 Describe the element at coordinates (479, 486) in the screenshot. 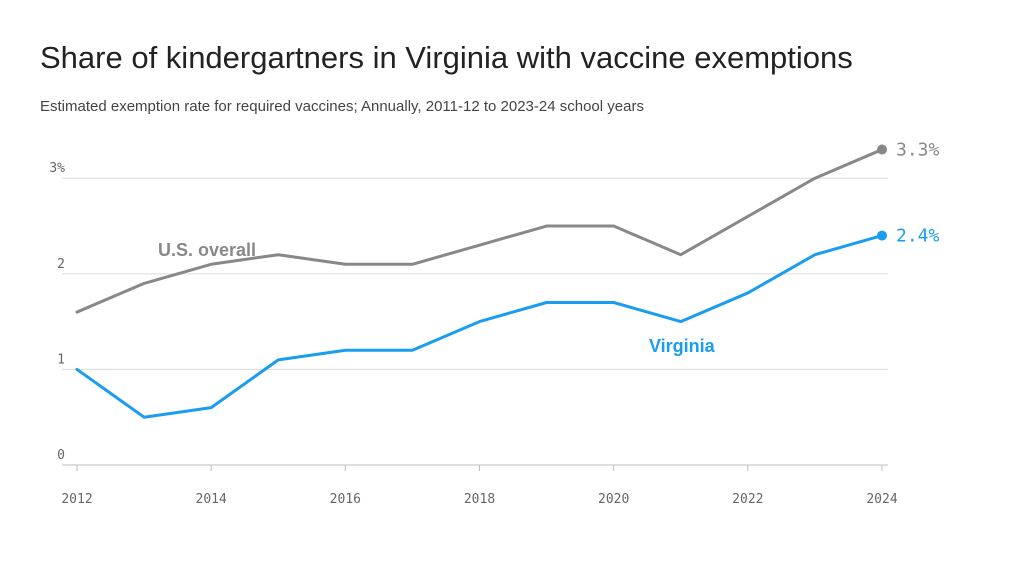

I see `x-axis: 2012 2014 2016 2018 2020 2022 2024` at that location.